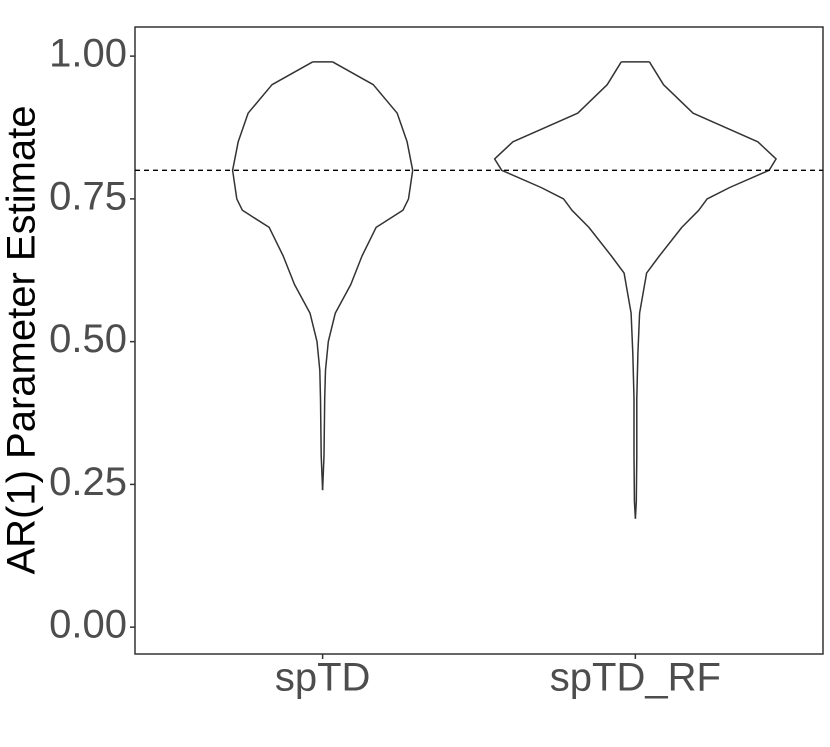  What do you see at coordinates (88, 482) in the screenshot?
I see `y-tick-label: 0.25` at bounding box center [88, 482].